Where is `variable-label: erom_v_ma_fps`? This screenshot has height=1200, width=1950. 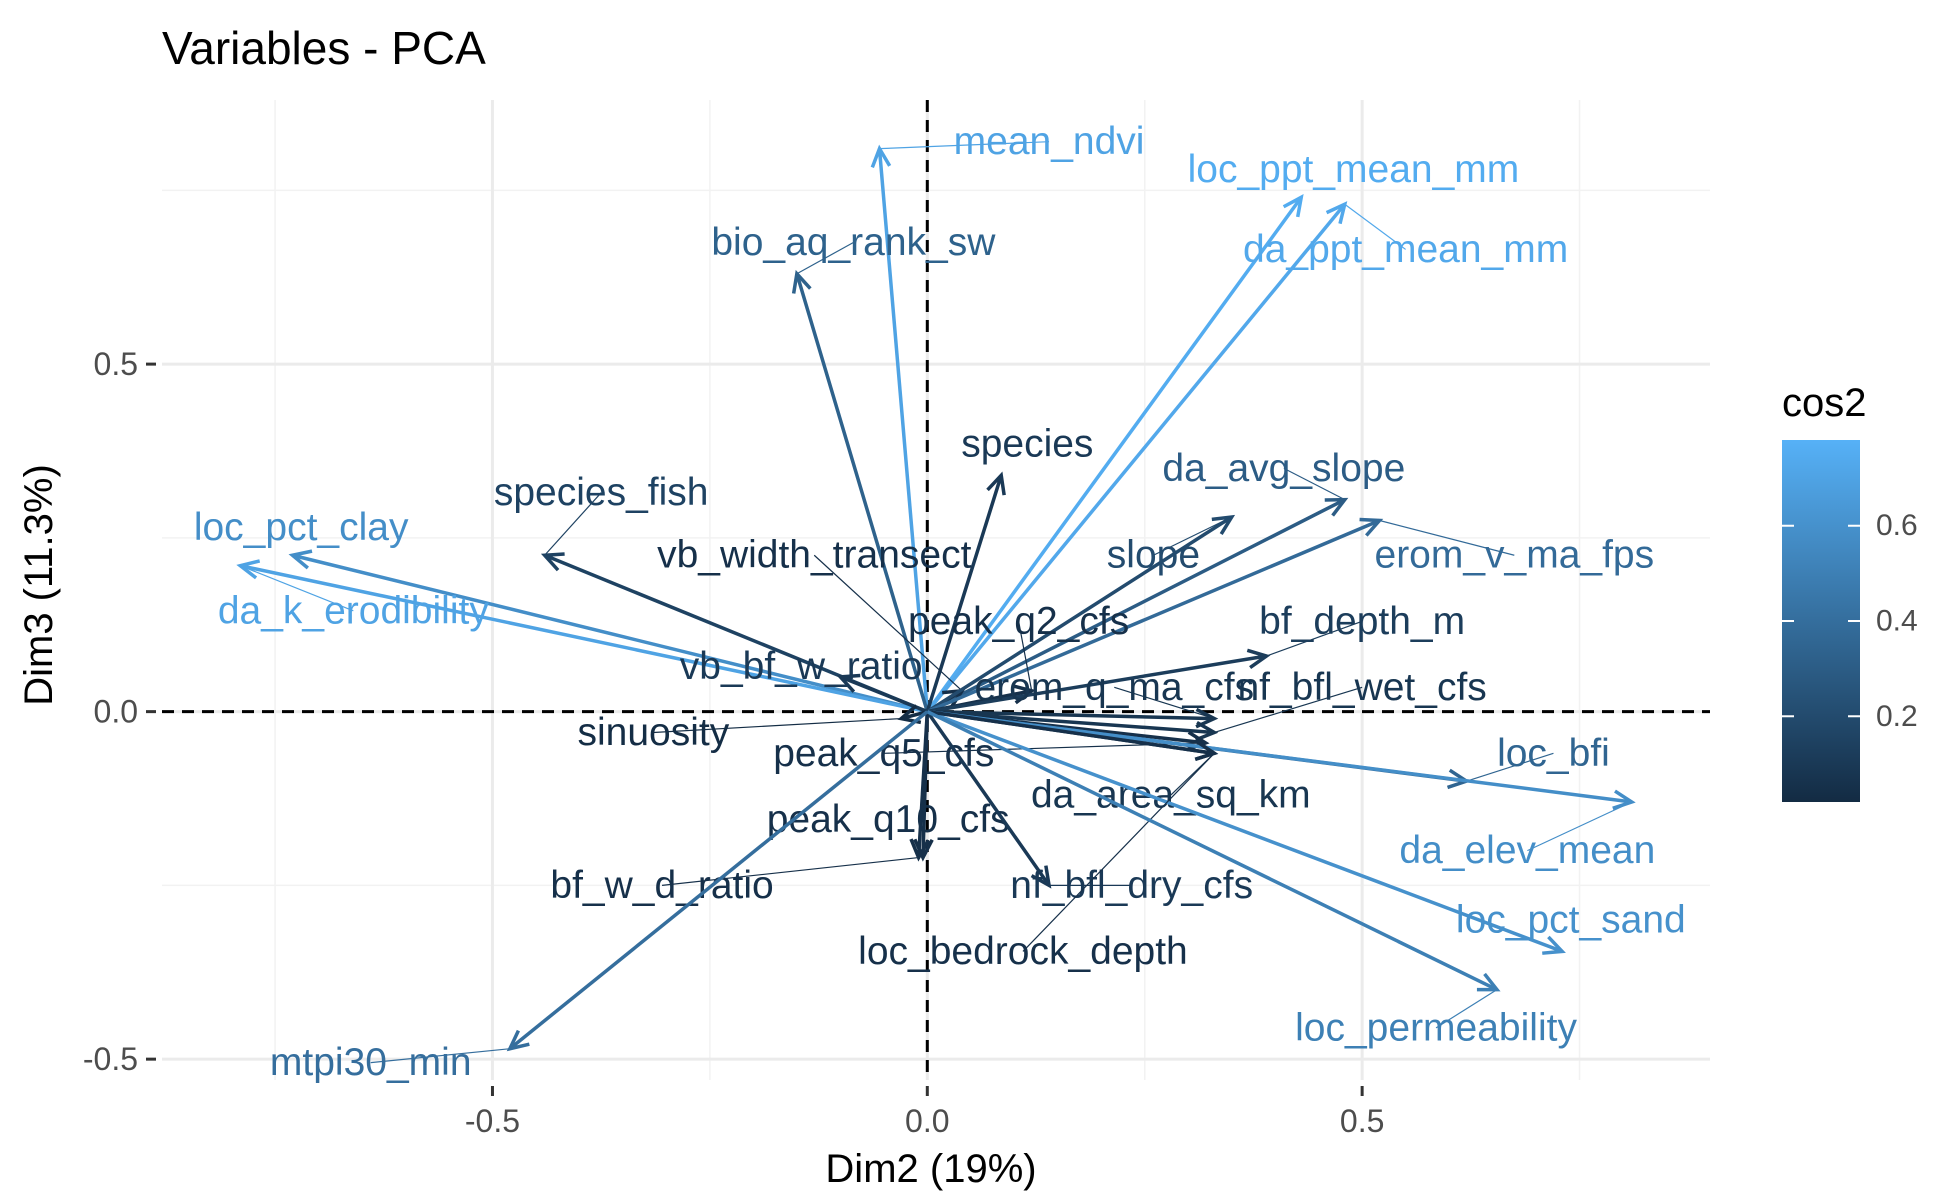 variable-label: erom_v_ma_fps is located at coordinates (1515, 555).